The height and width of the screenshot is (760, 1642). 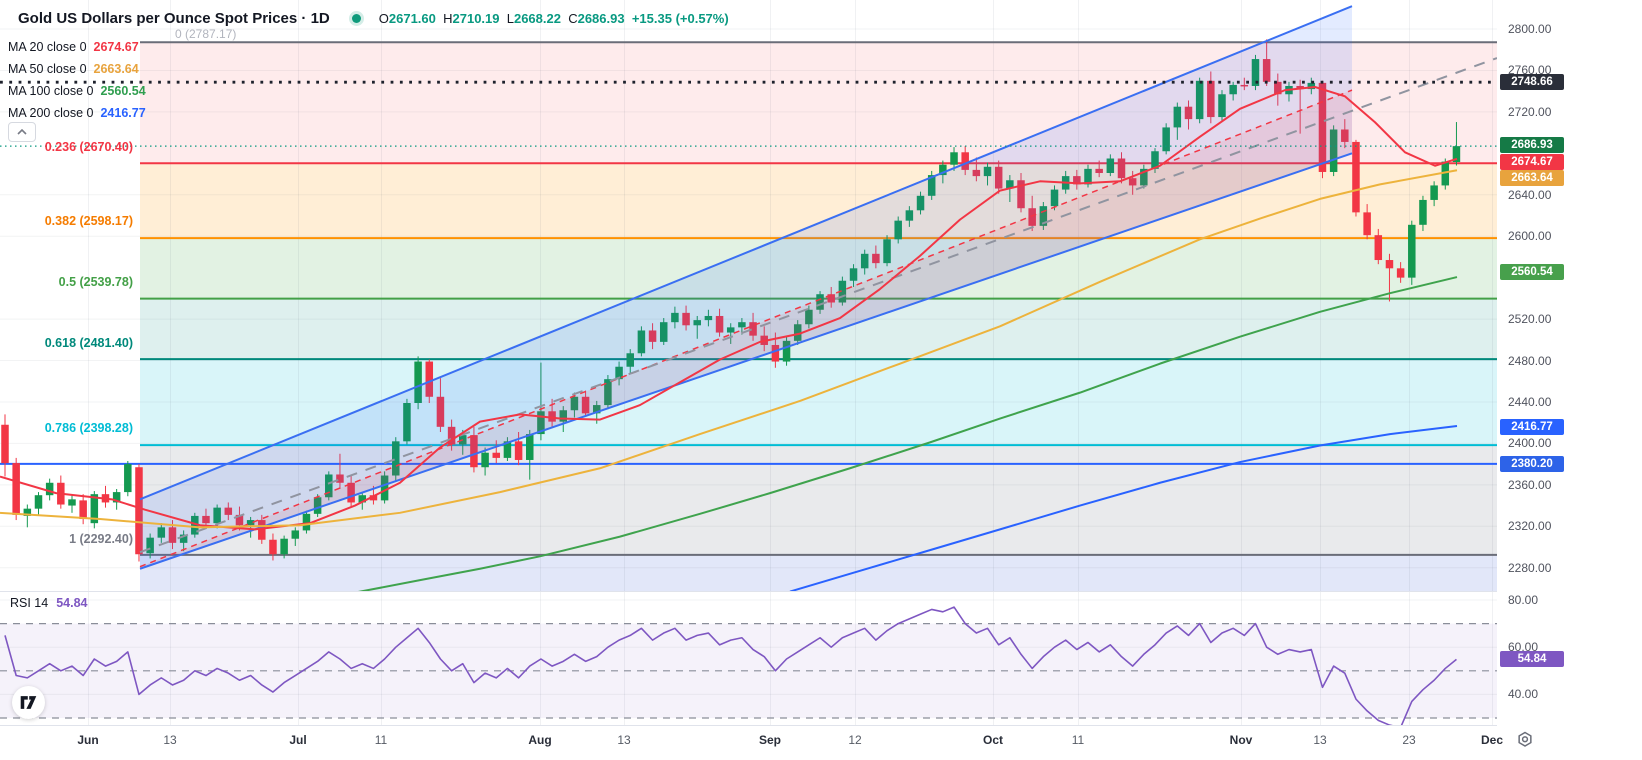 I want to click on fib-label: 0.5 (2539.78), so click(x=95, y=282).